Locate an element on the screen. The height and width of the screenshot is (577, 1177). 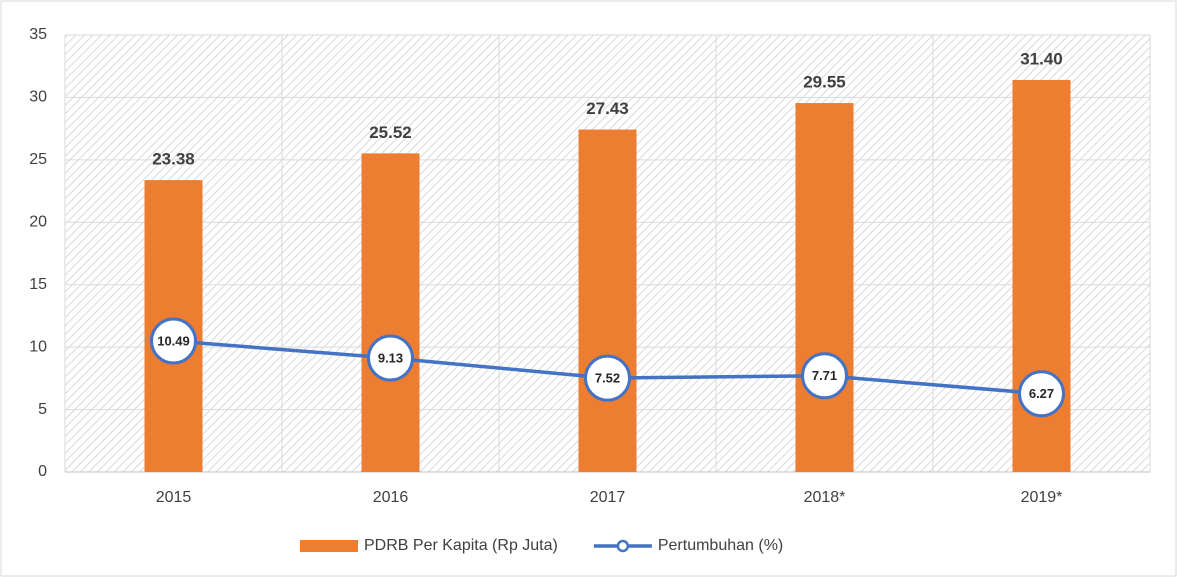
y-tick-label: 0 is located at coordinates (42, 471).